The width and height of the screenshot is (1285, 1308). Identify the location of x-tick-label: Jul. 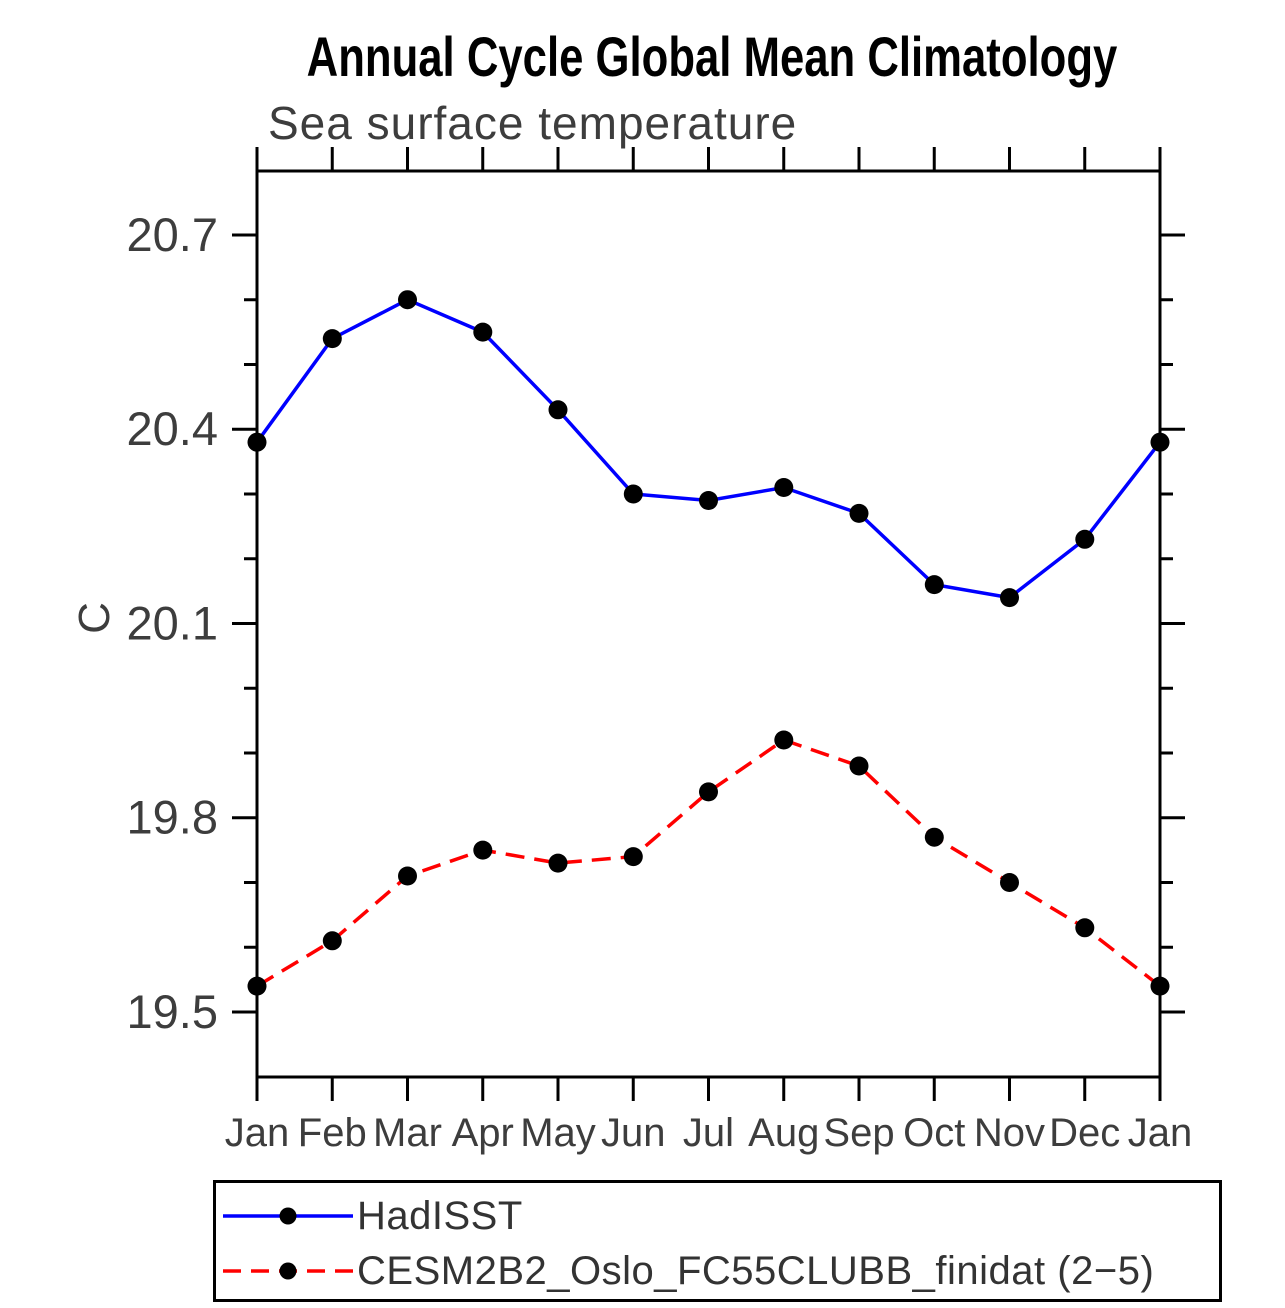
(708, 1133).